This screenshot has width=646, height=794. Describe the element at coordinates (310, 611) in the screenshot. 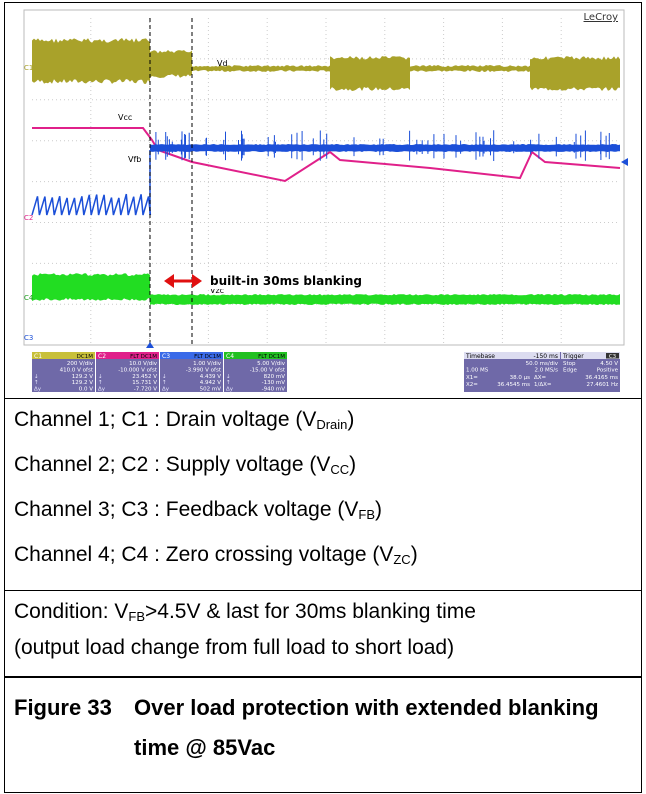

I see `text: >4.5V & last for 30ms blanking time` at that location.